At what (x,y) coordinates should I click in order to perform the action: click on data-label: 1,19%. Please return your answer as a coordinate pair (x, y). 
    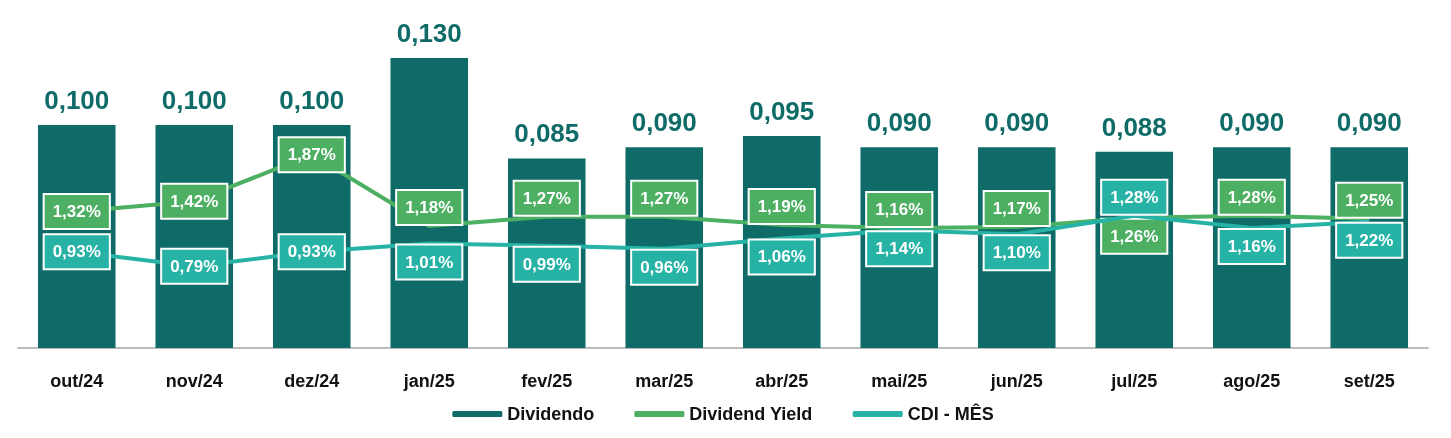
    Looking at the image, I should click on (781, 206).